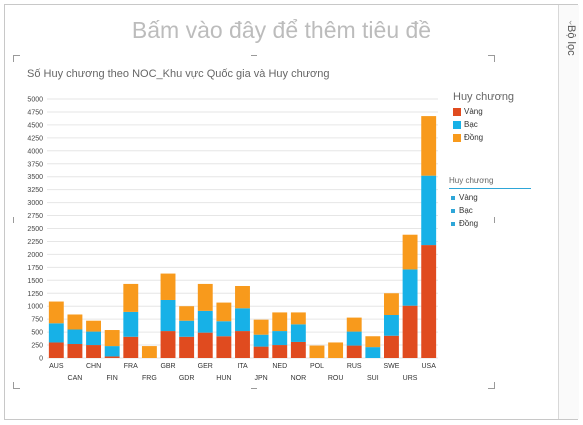  Describe the element at coordinates (490, 197) in the screenshot. I see `tile-filter-item: Vàng` at that location.